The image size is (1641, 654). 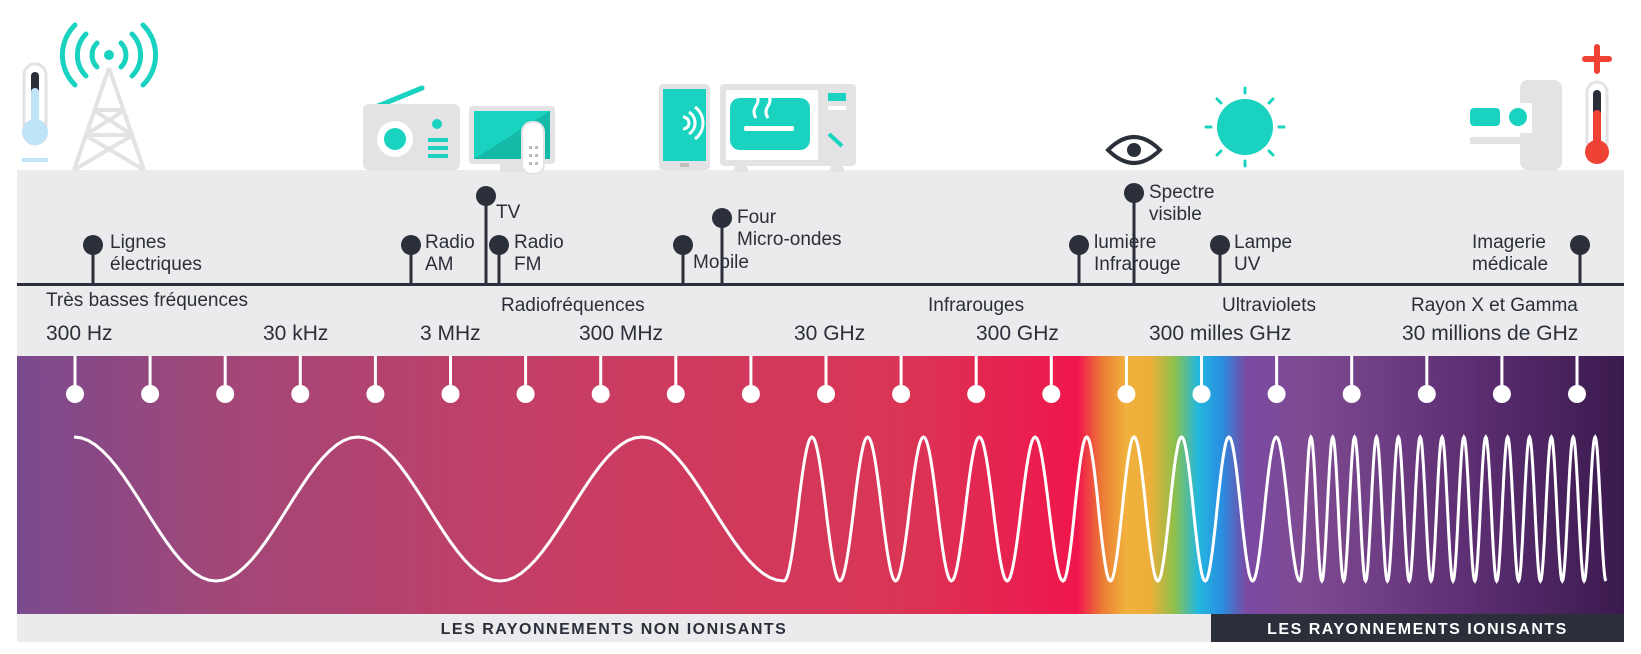 I want to click on ionising-ribbon, so click(x=1417, y=628).